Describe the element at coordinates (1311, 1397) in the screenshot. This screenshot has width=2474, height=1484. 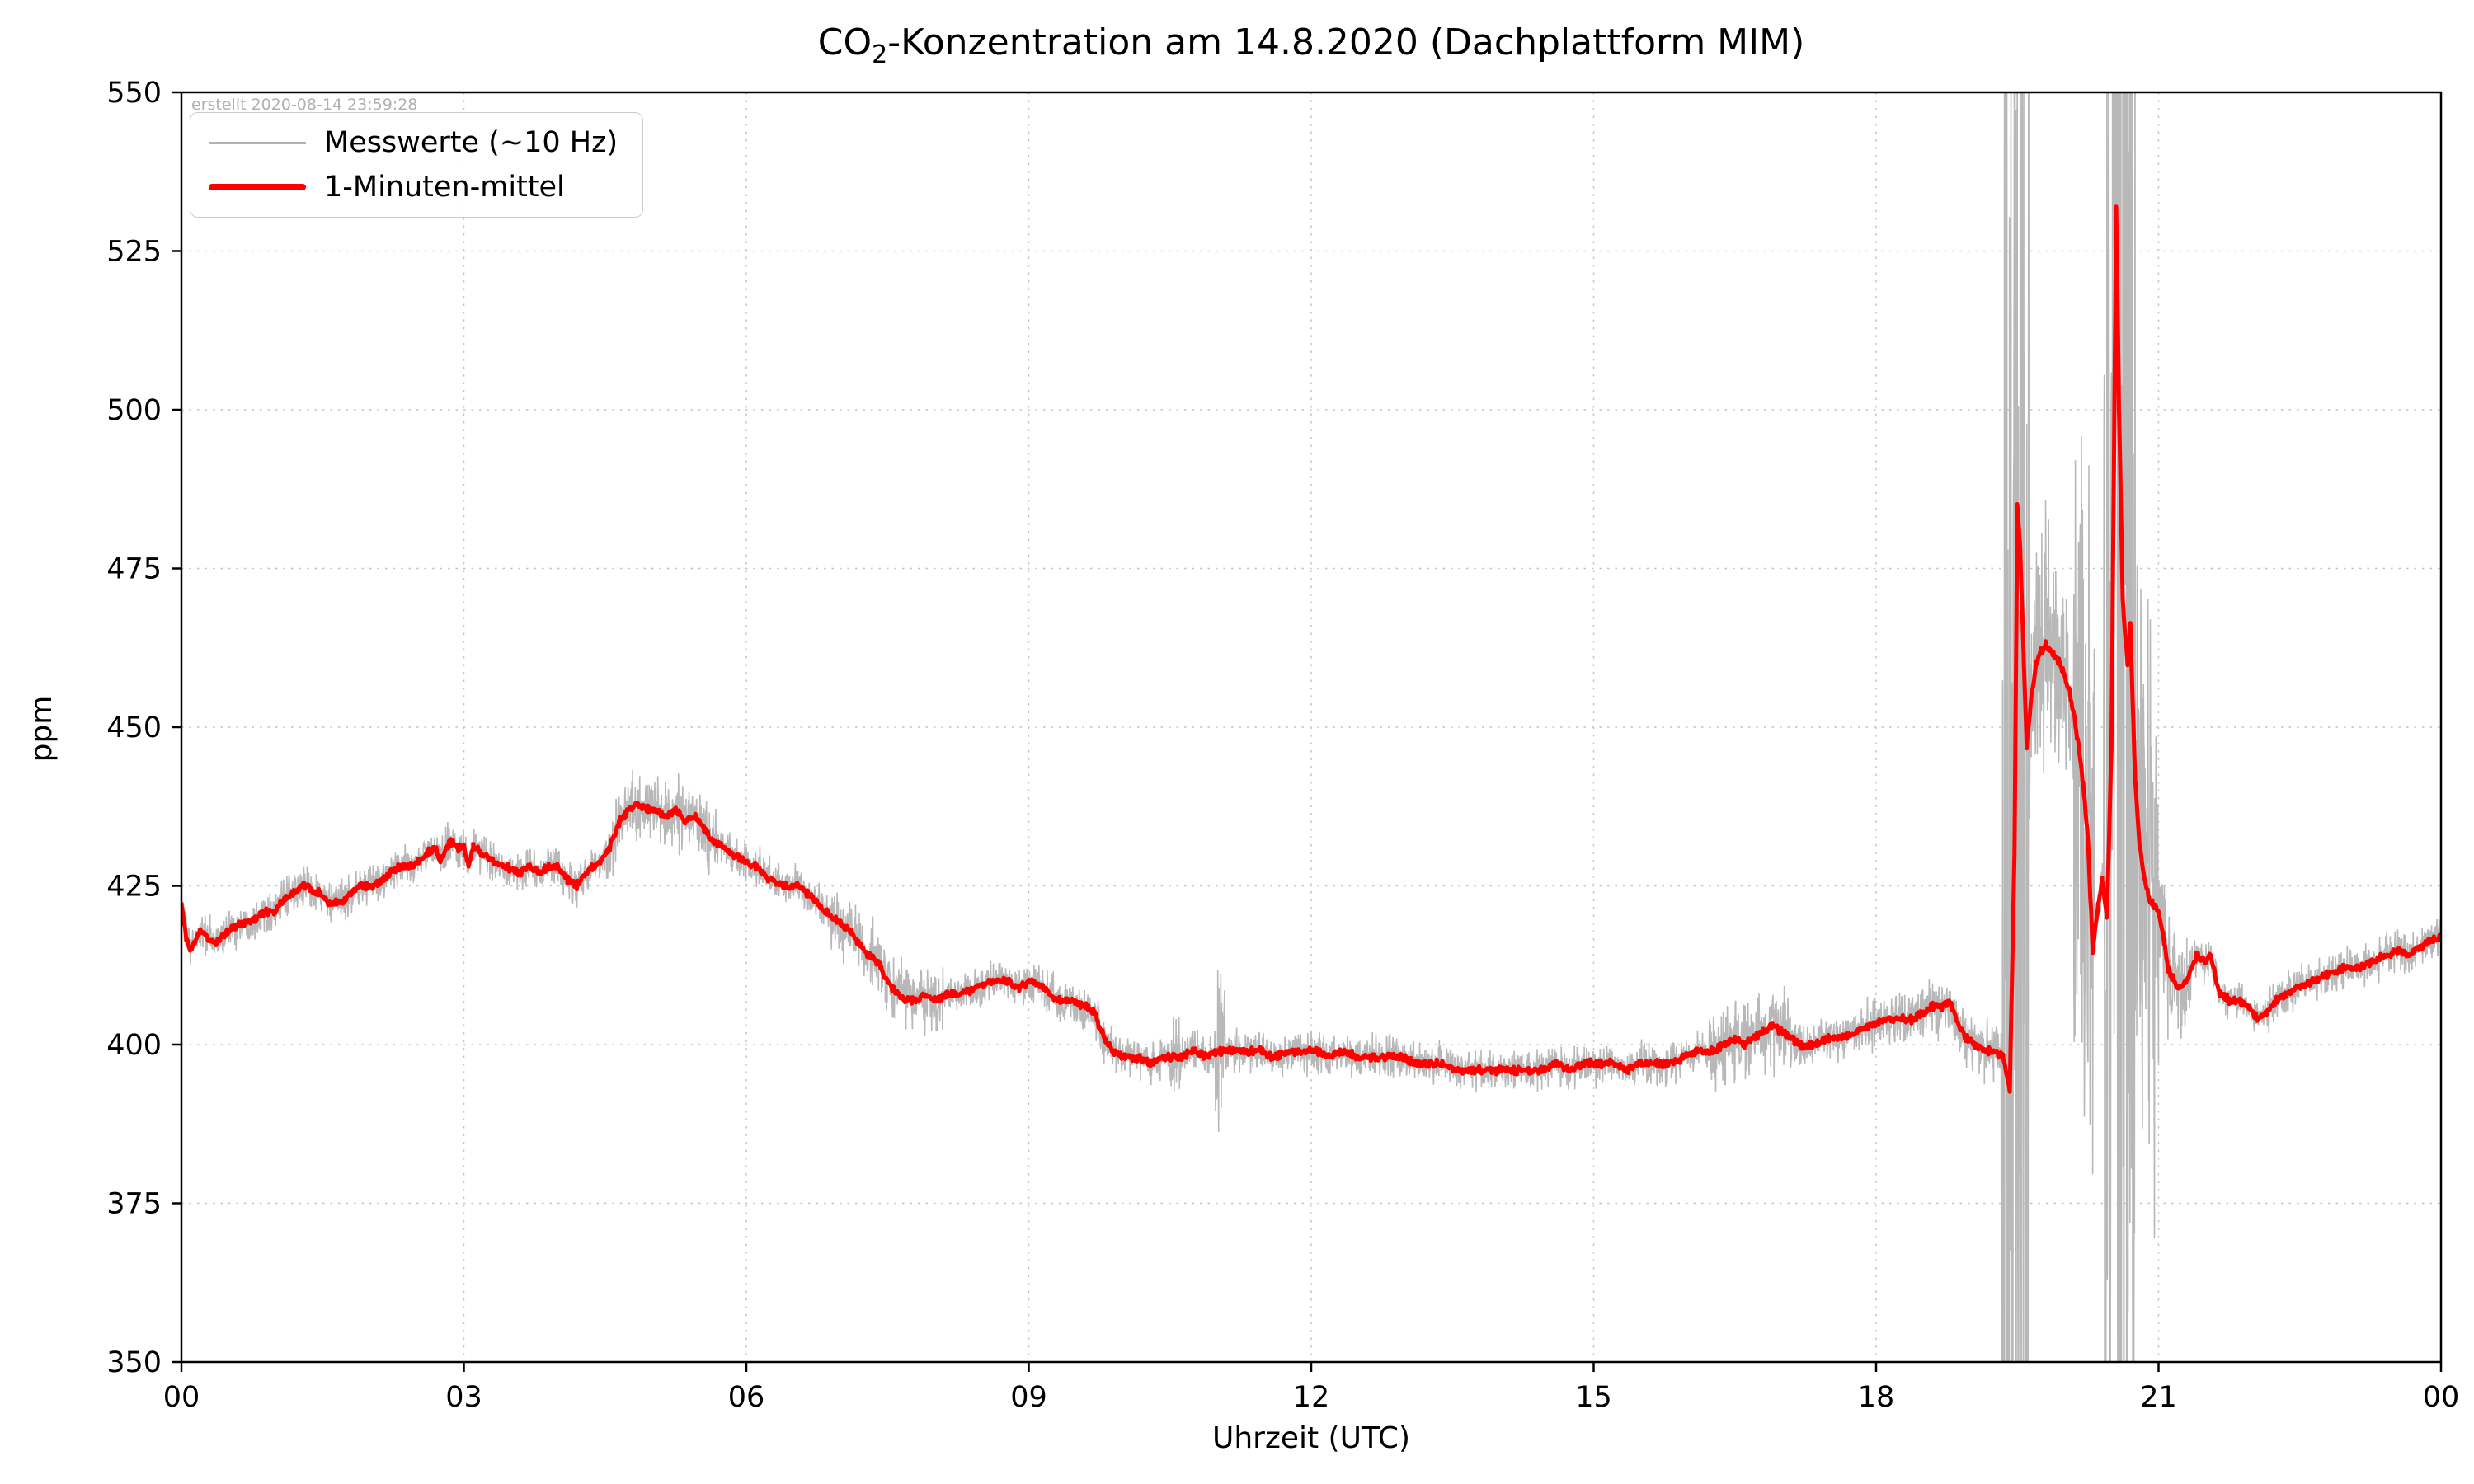
I see `x-tick-label: 12` at that location.